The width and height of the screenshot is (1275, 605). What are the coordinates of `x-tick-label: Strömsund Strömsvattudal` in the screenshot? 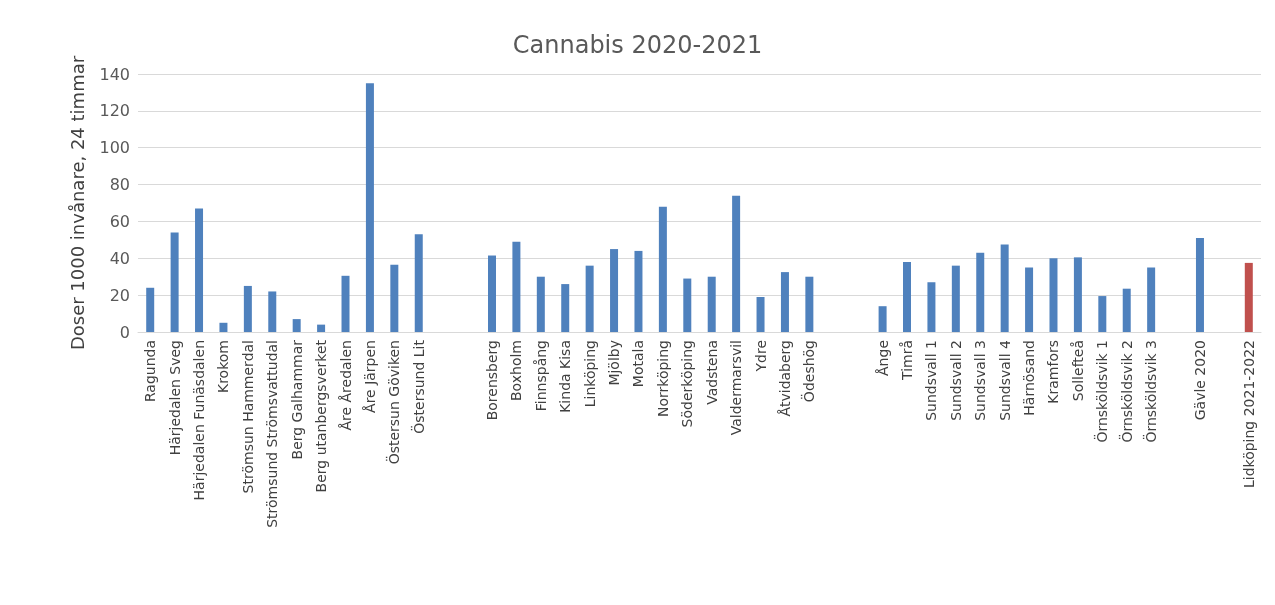 It's located at (272, 434).